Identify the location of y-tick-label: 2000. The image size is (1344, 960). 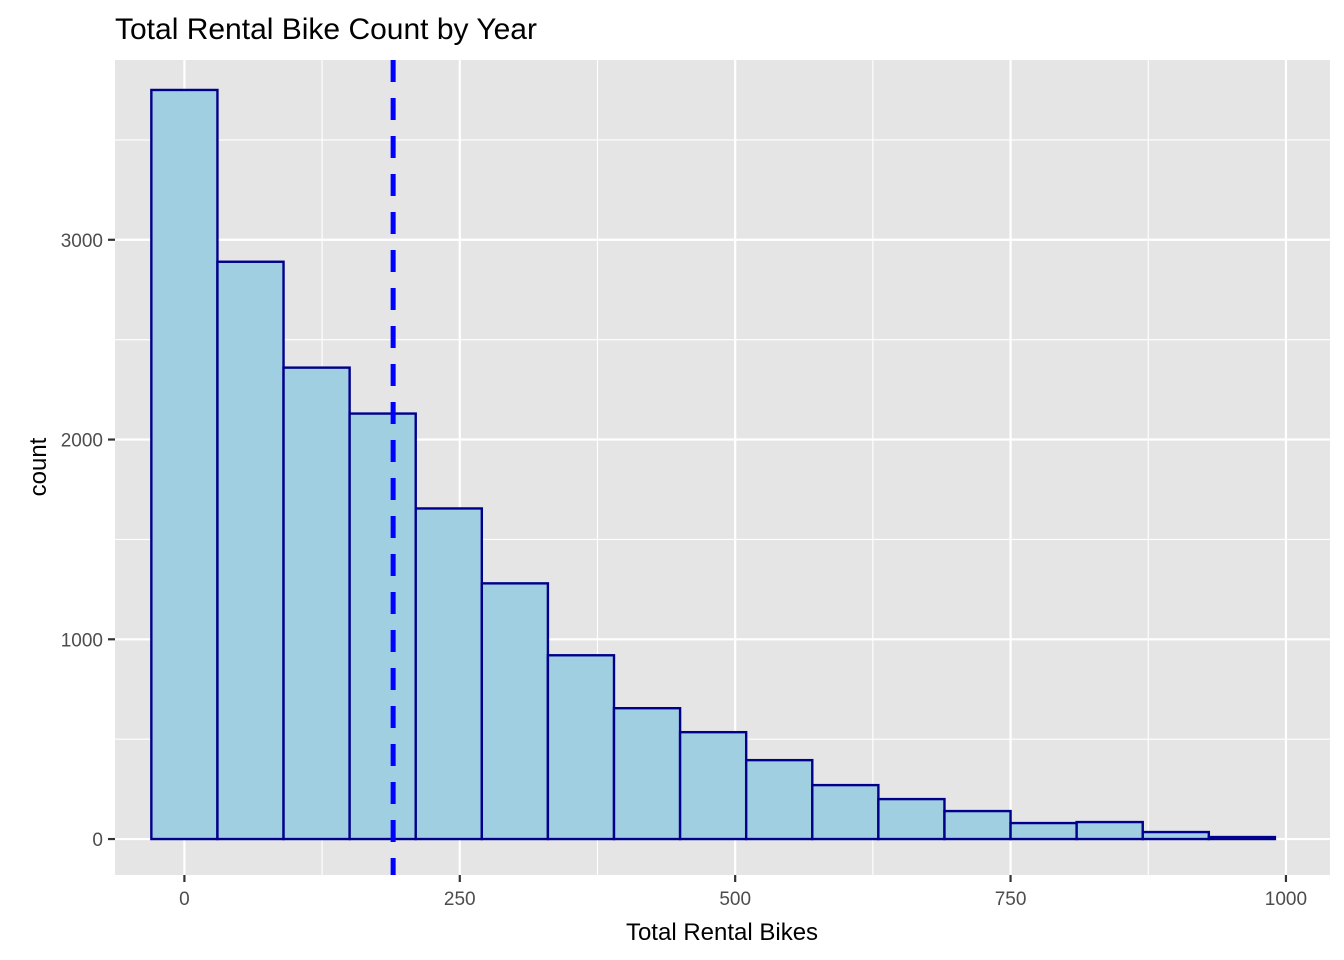
(82, 441).